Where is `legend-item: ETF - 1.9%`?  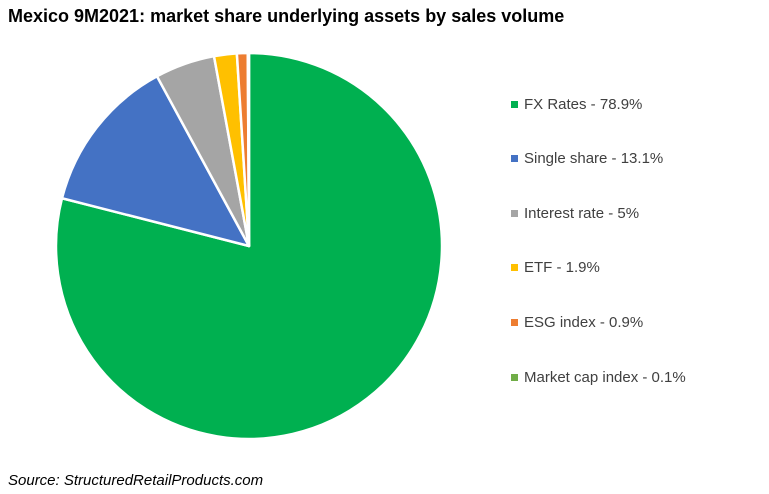 legend-item: ETF - 1.9% is located at coordinates (555, 268).